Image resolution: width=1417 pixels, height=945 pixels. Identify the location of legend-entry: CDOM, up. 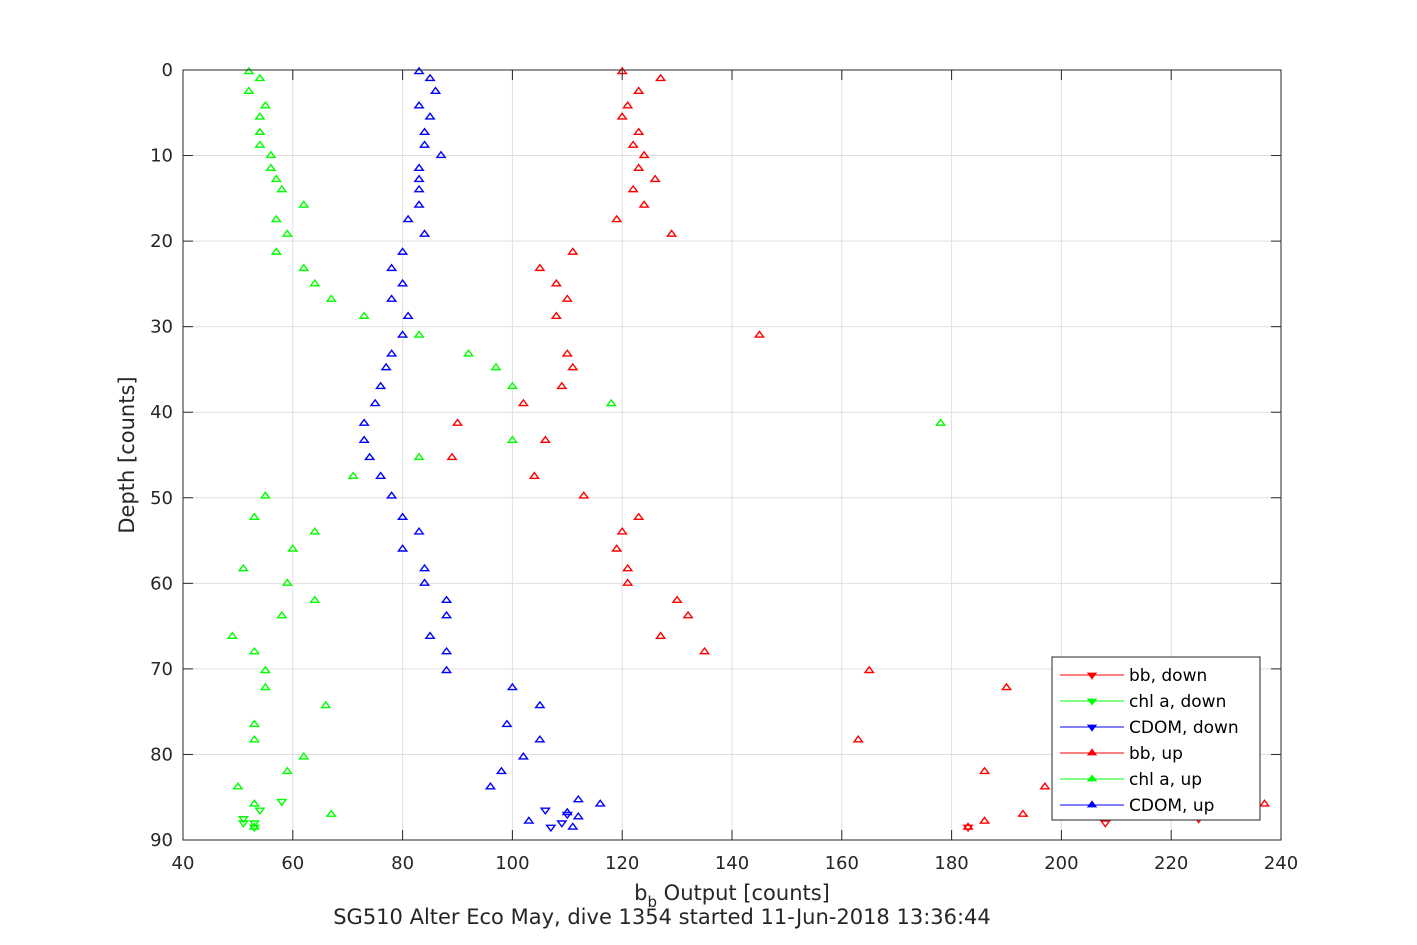
(1171, 806).